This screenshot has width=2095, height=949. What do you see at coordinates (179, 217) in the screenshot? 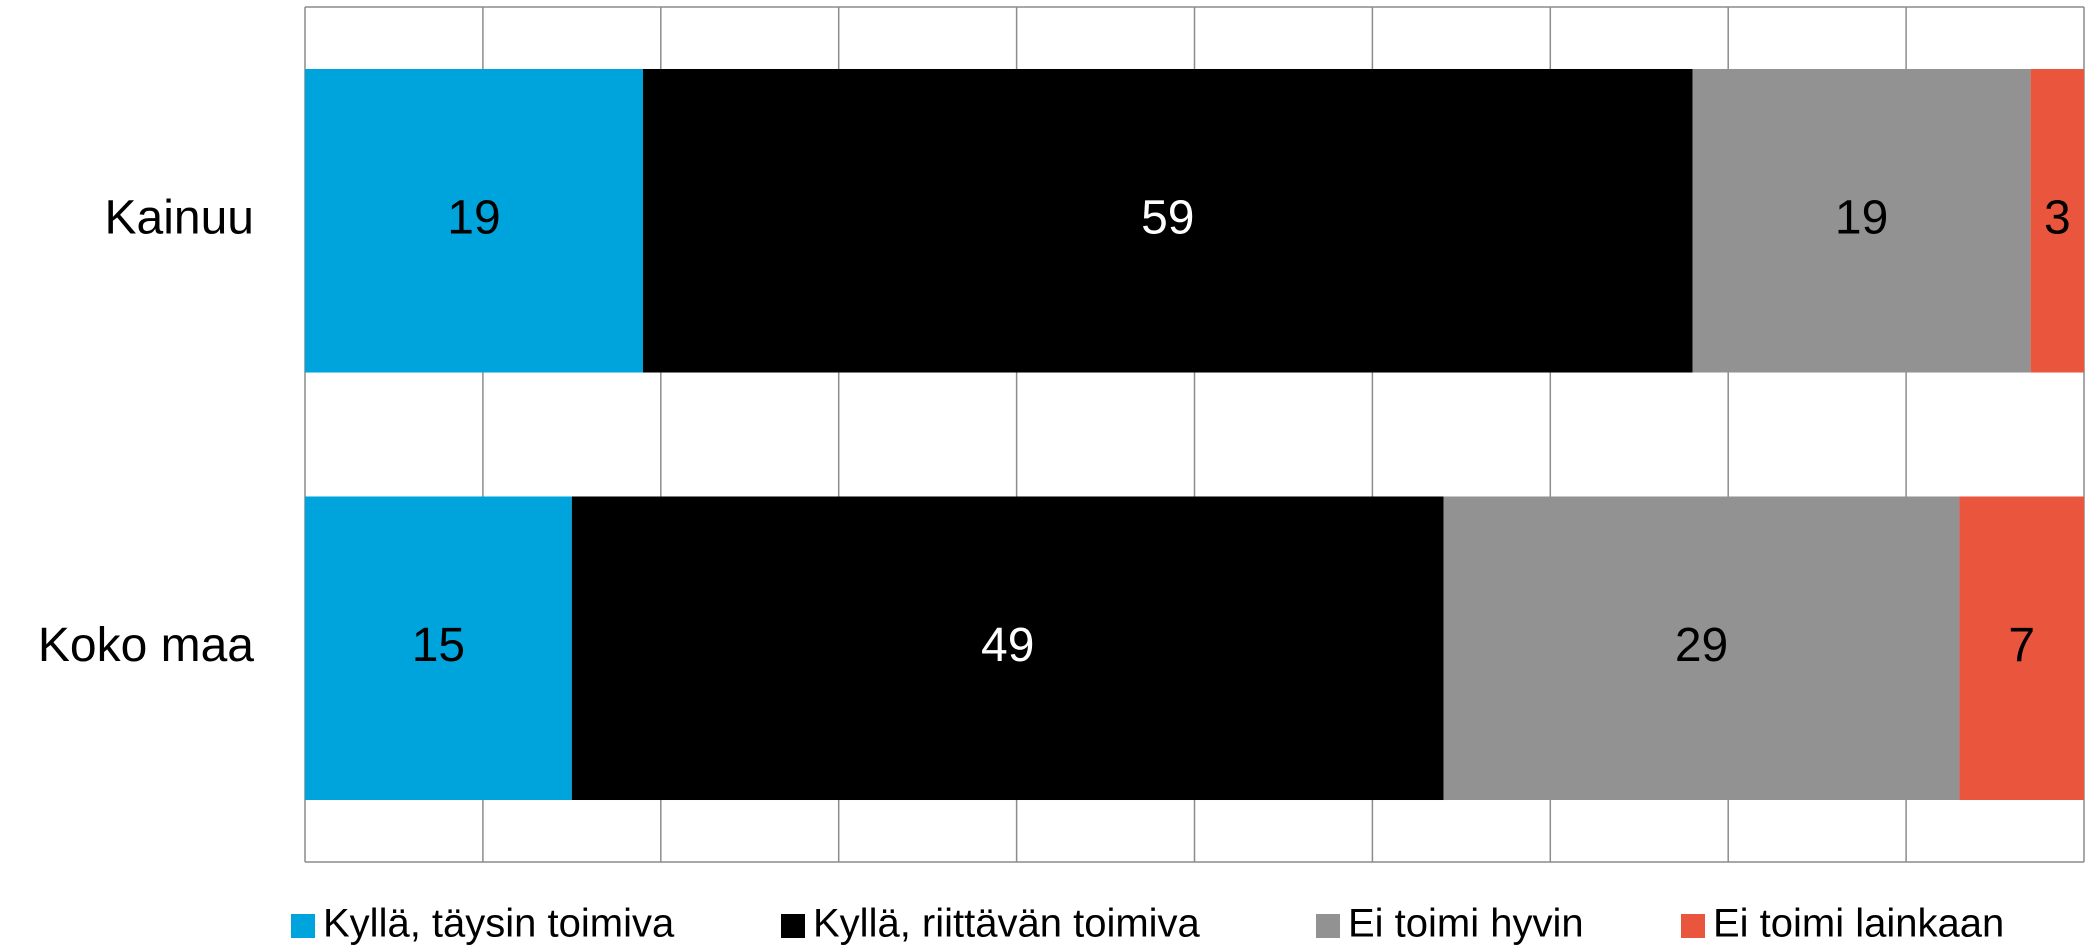
I see `y-tick-label: Kainuu` at bounding box center [179, 217].